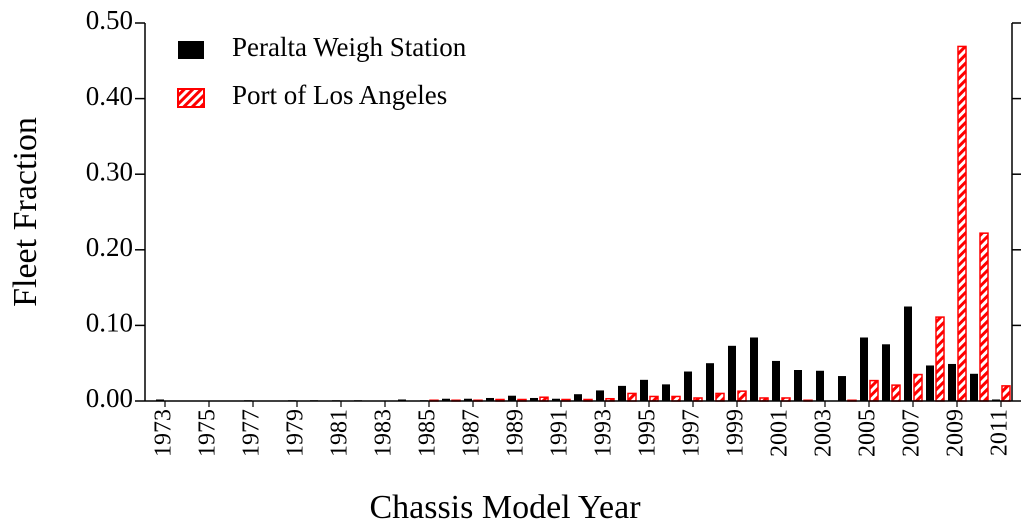  I want to click on x-tick-label: 2007, so click(912, 433).